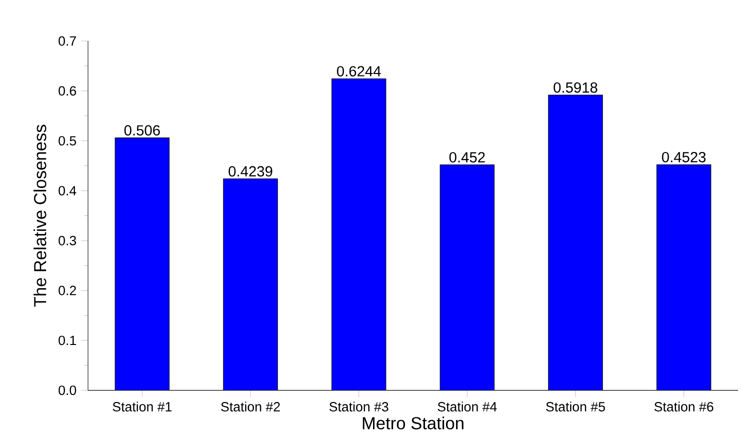 The width and height of the screenshot is (742, 441). I want to click on x-tick-label: Station #2, so click(250, 407).